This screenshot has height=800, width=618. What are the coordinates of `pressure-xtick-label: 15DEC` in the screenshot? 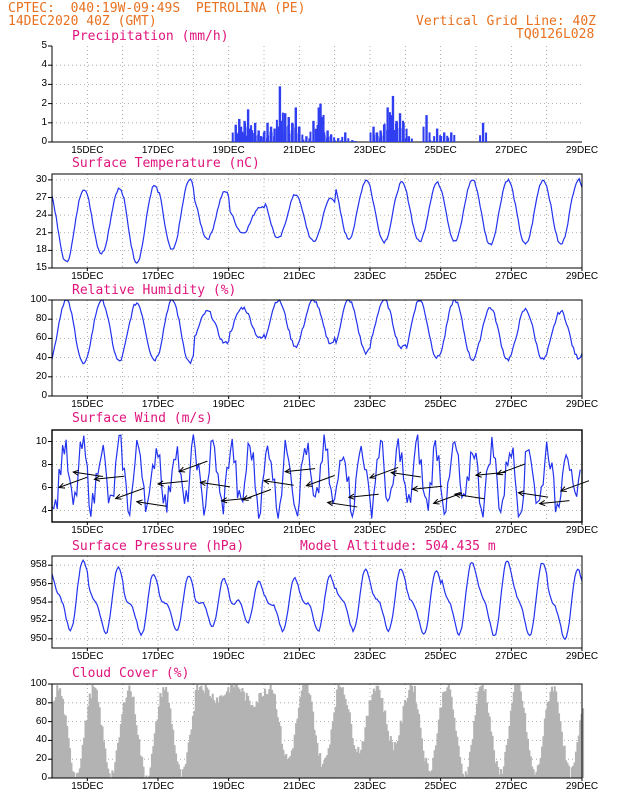 It's located at (87, 656).